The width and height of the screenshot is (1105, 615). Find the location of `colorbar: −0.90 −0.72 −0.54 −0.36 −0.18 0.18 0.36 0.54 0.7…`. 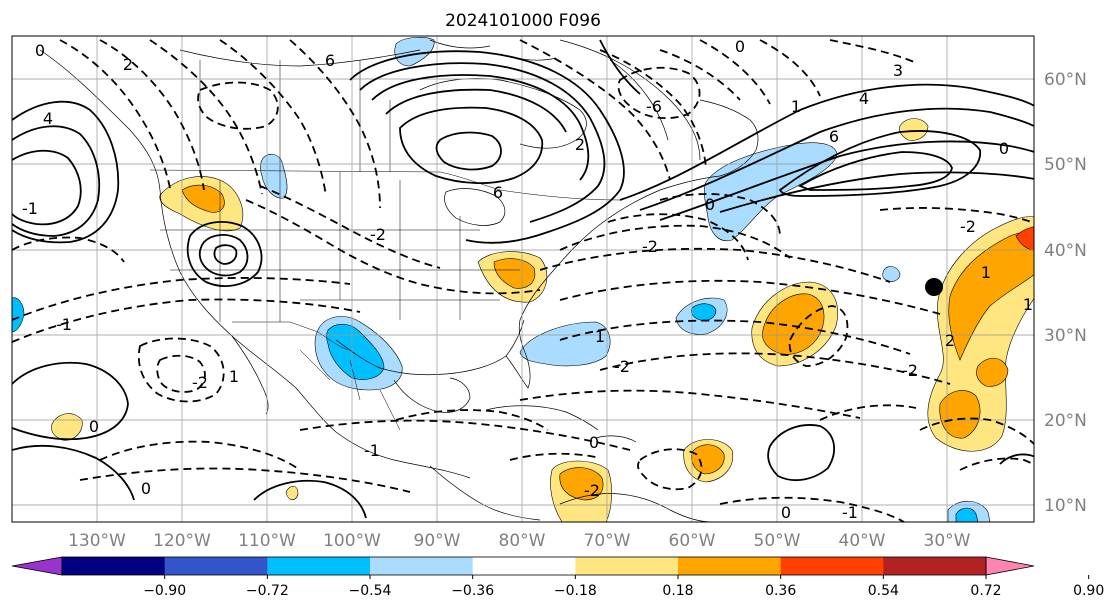

colorbar: −0.90 −0.72 −0.54 −0.36 −0.18 0.18 0.36 0.54 0.7… is located at coordinates (557, 577).